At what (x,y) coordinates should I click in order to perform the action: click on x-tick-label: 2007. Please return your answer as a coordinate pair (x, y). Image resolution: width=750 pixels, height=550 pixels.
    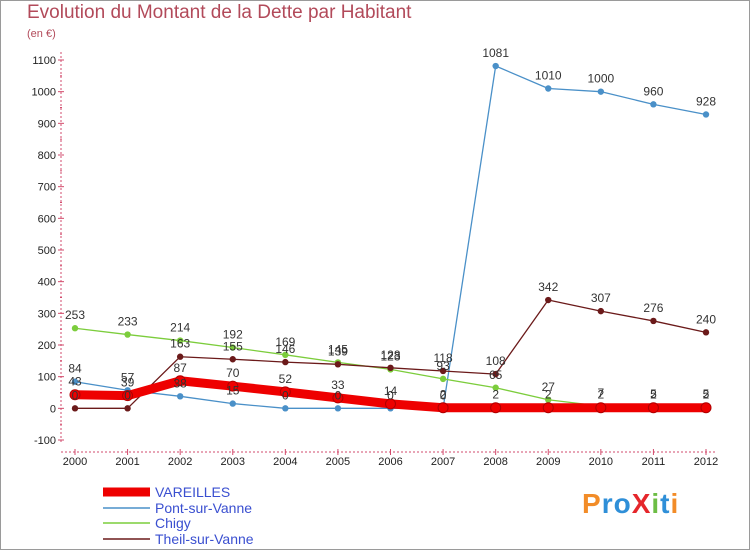
    Looking at the image, I should click on (443, 462).